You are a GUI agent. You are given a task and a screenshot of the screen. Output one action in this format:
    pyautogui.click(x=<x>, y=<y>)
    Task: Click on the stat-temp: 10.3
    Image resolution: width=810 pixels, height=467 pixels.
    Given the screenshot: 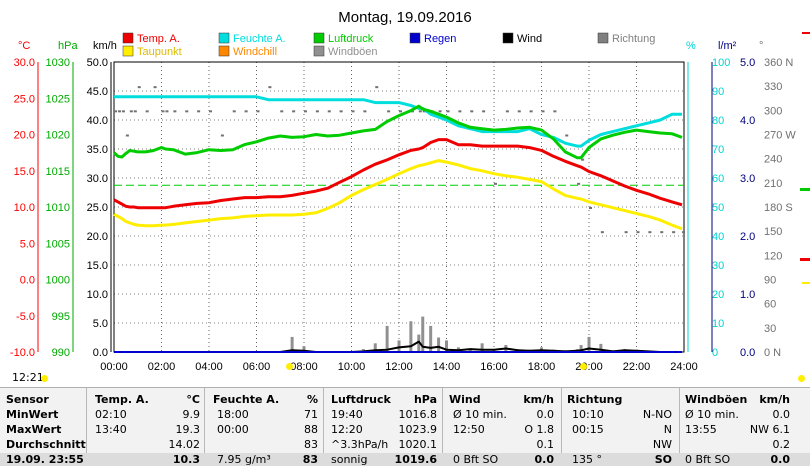 What is the action you would take?
    pyautogui.click(x=186, y=459)
    